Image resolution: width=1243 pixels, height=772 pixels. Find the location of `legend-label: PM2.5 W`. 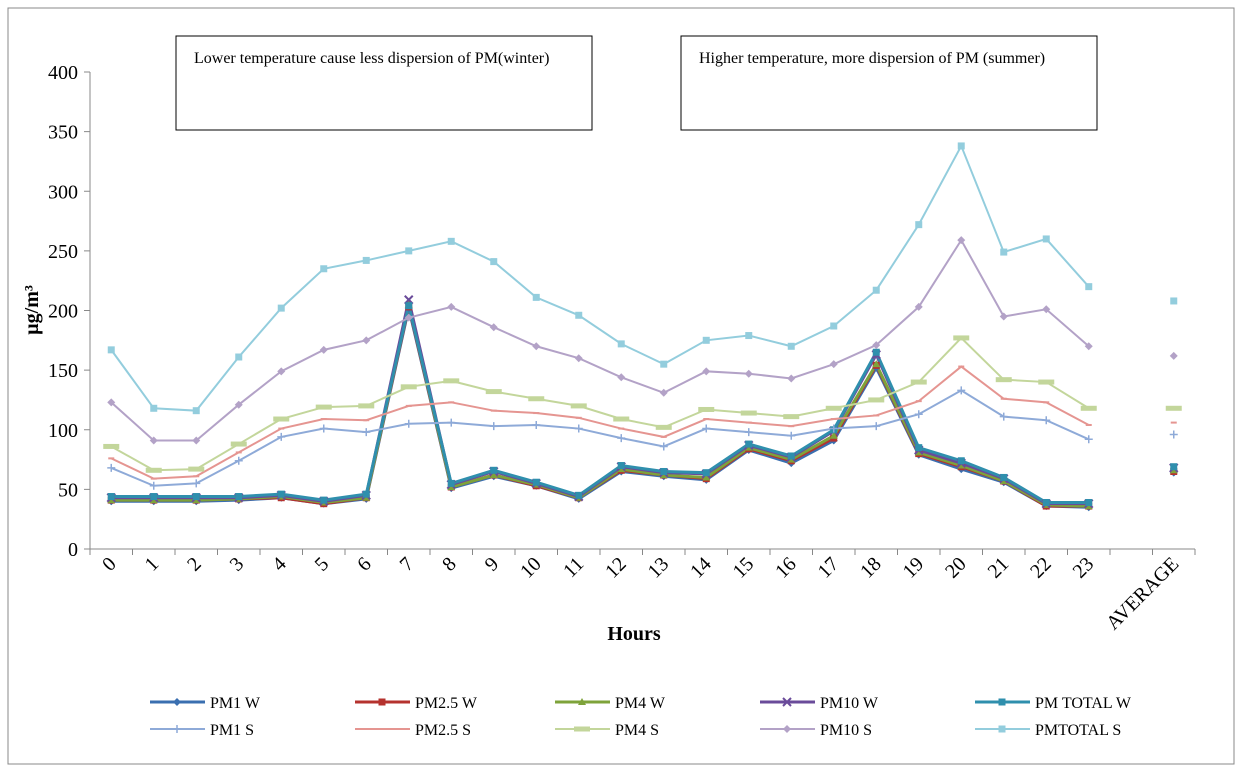

legend-label: PM2.5 W is located at coordinates (446, 703).